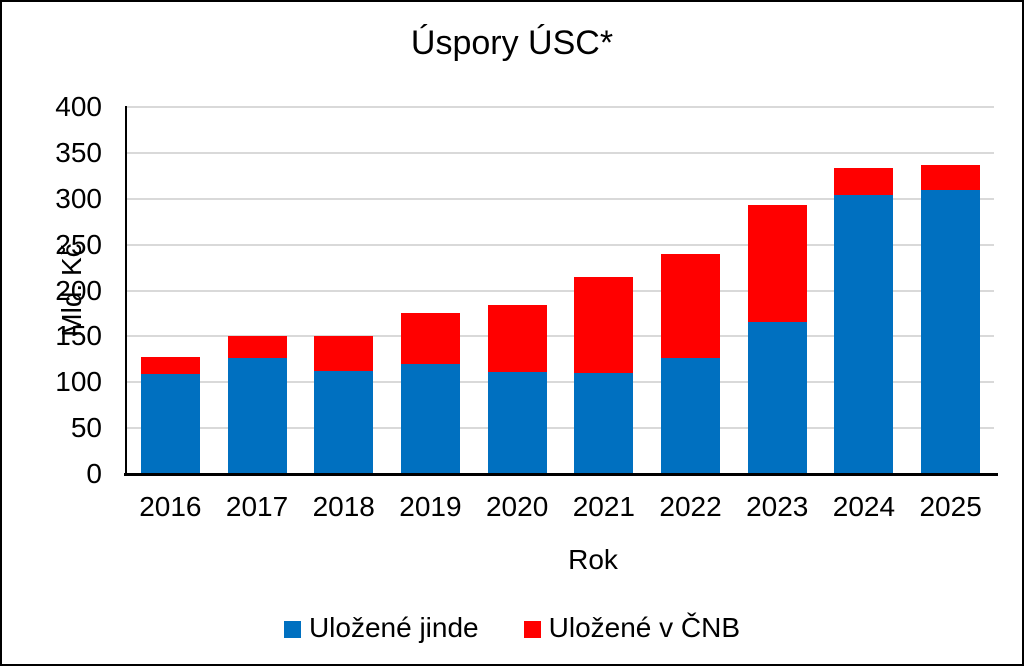 This screenshot has height=666, width=1024. What do you see at coordinates (644, 627) in the screenshot?
I see `legend-label-ulozene-v-cnb: Uložené v ČNB` at bounding box center [644, 627].